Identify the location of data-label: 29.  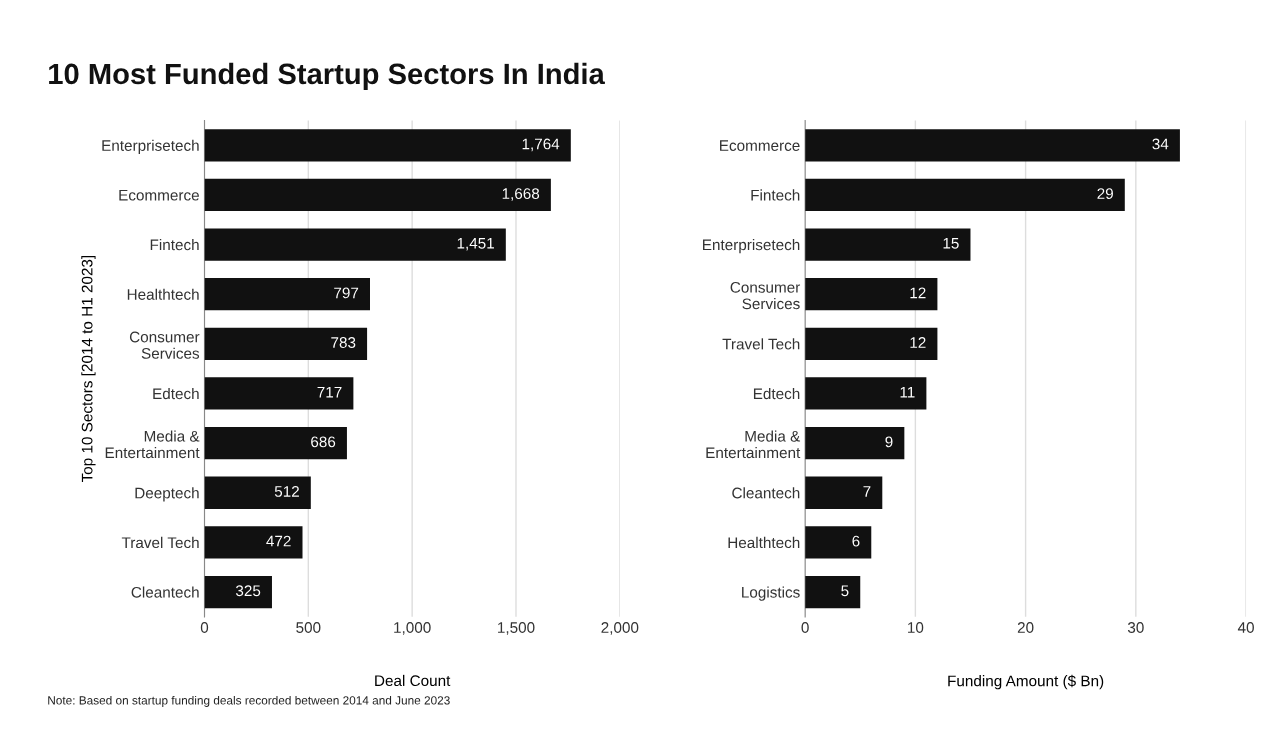
(1105, 194).